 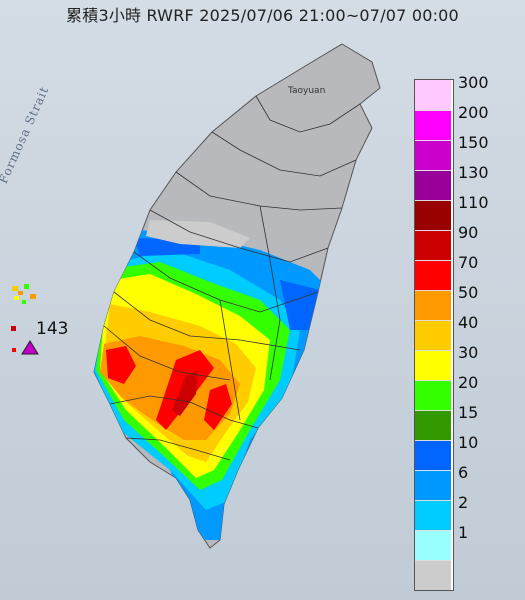 I want to click on legend-label: 30, so click(x=468, y=352).